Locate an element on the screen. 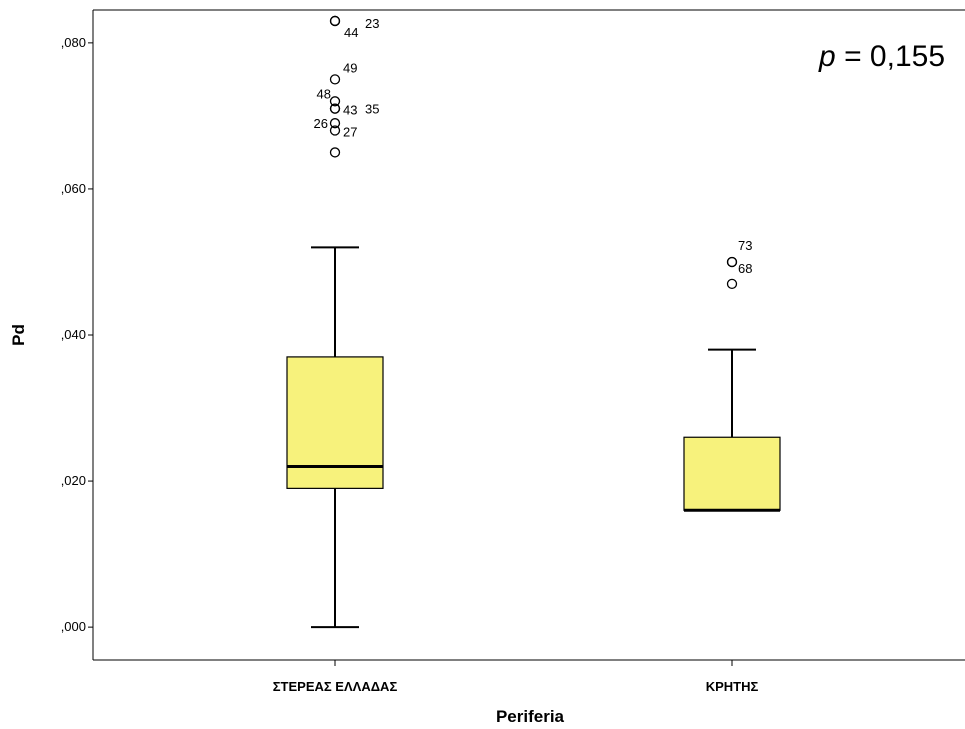 The width and height of the screenshot is (965, 729). outlier-label: 35 is located at coordinates (372, 109).